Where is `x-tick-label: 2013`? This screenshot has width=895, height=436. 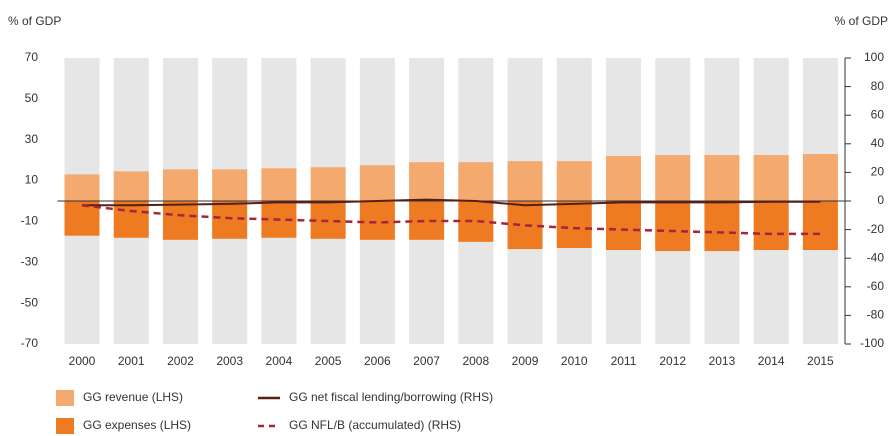 x-tick-label: 2013 is located at coordinates (722, 361).